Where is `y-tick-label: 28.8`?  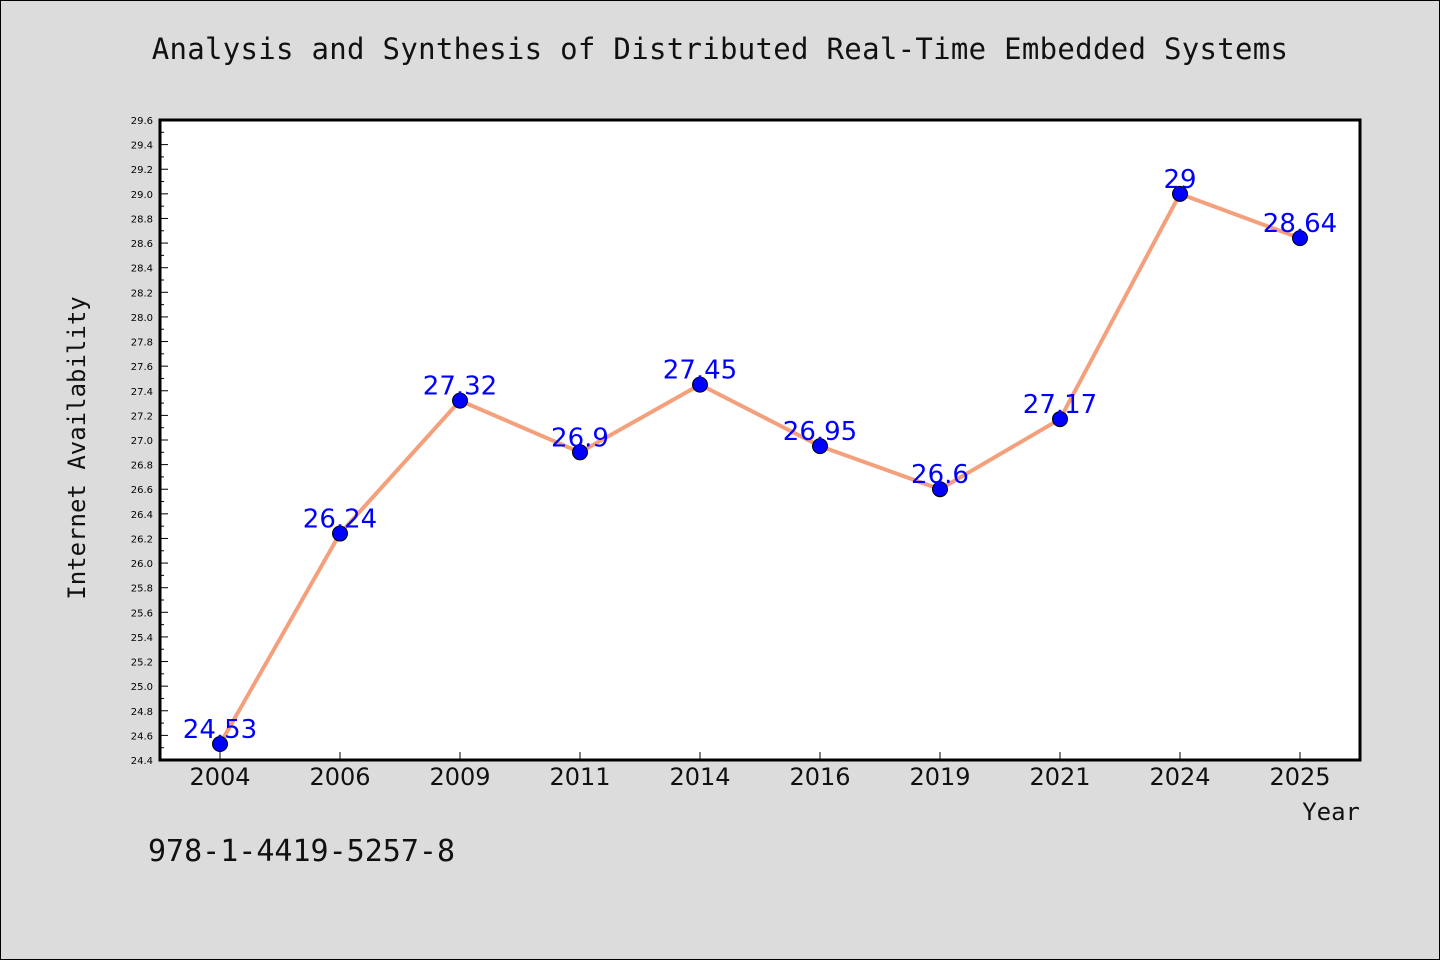 y-tick-label: 28.8 is located at coordinates (142, 219).